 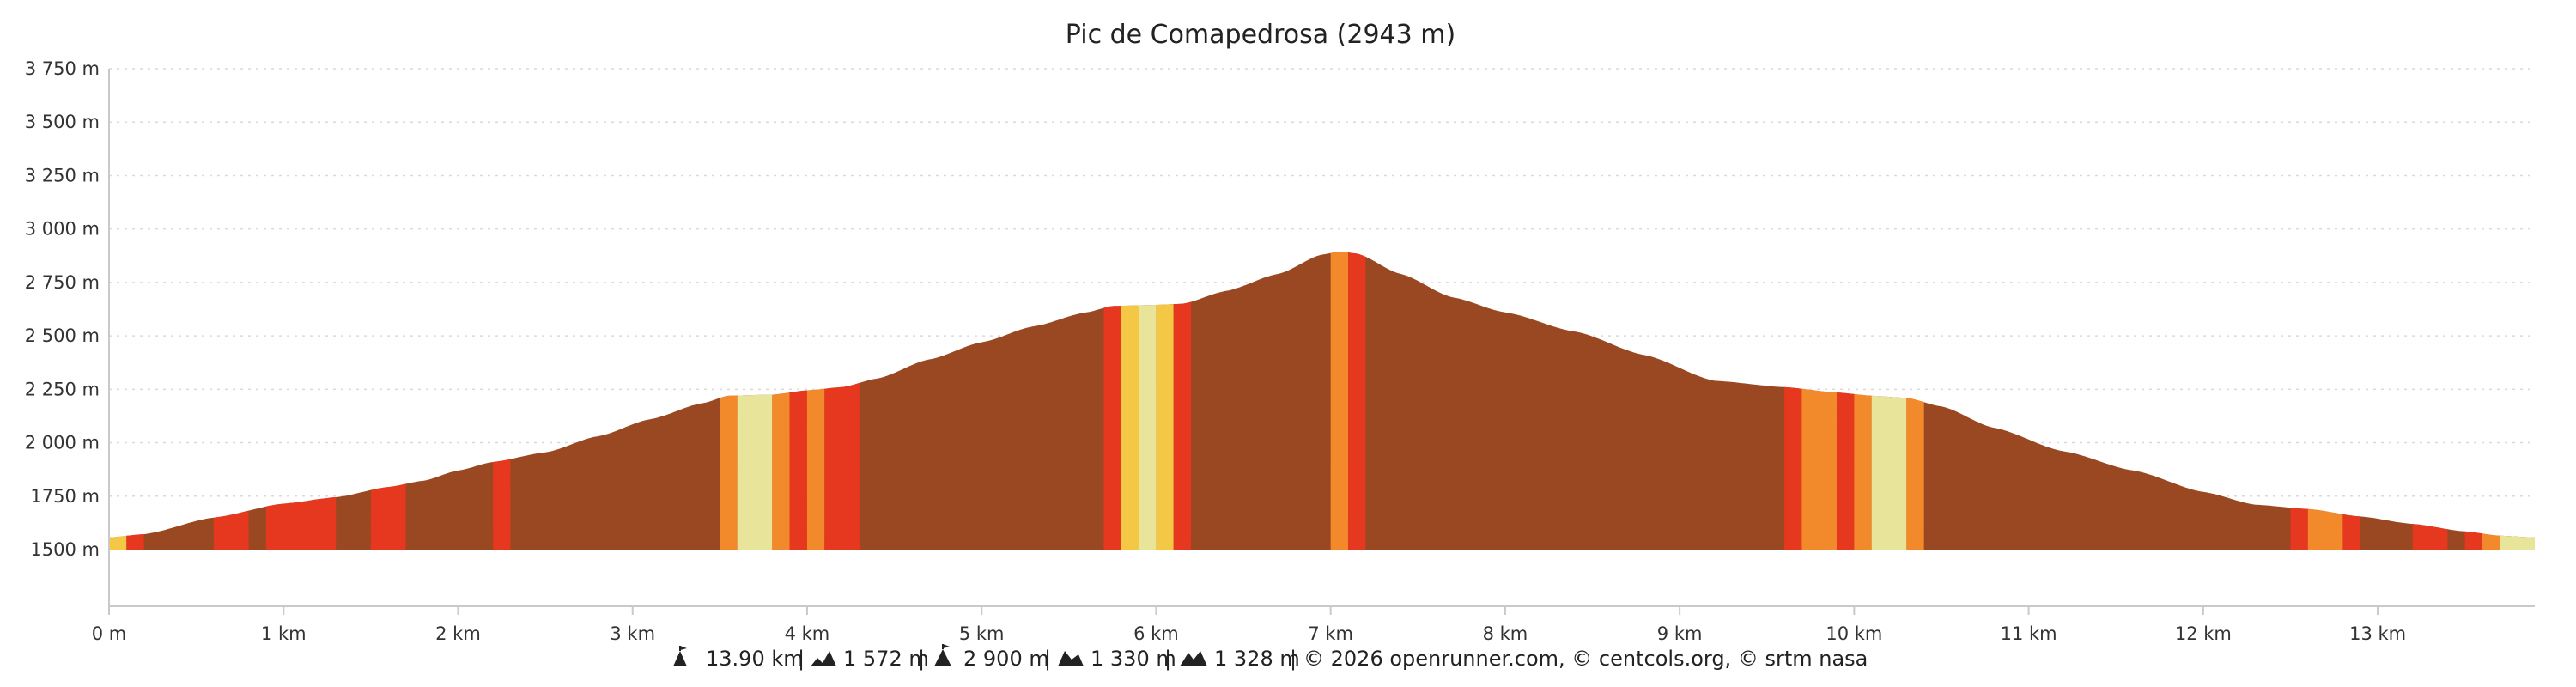 What do you see at coordinates (65, 549) in the screenshot?
I see `y-tick-label: 1500 m` at bounding box center [65, 549].